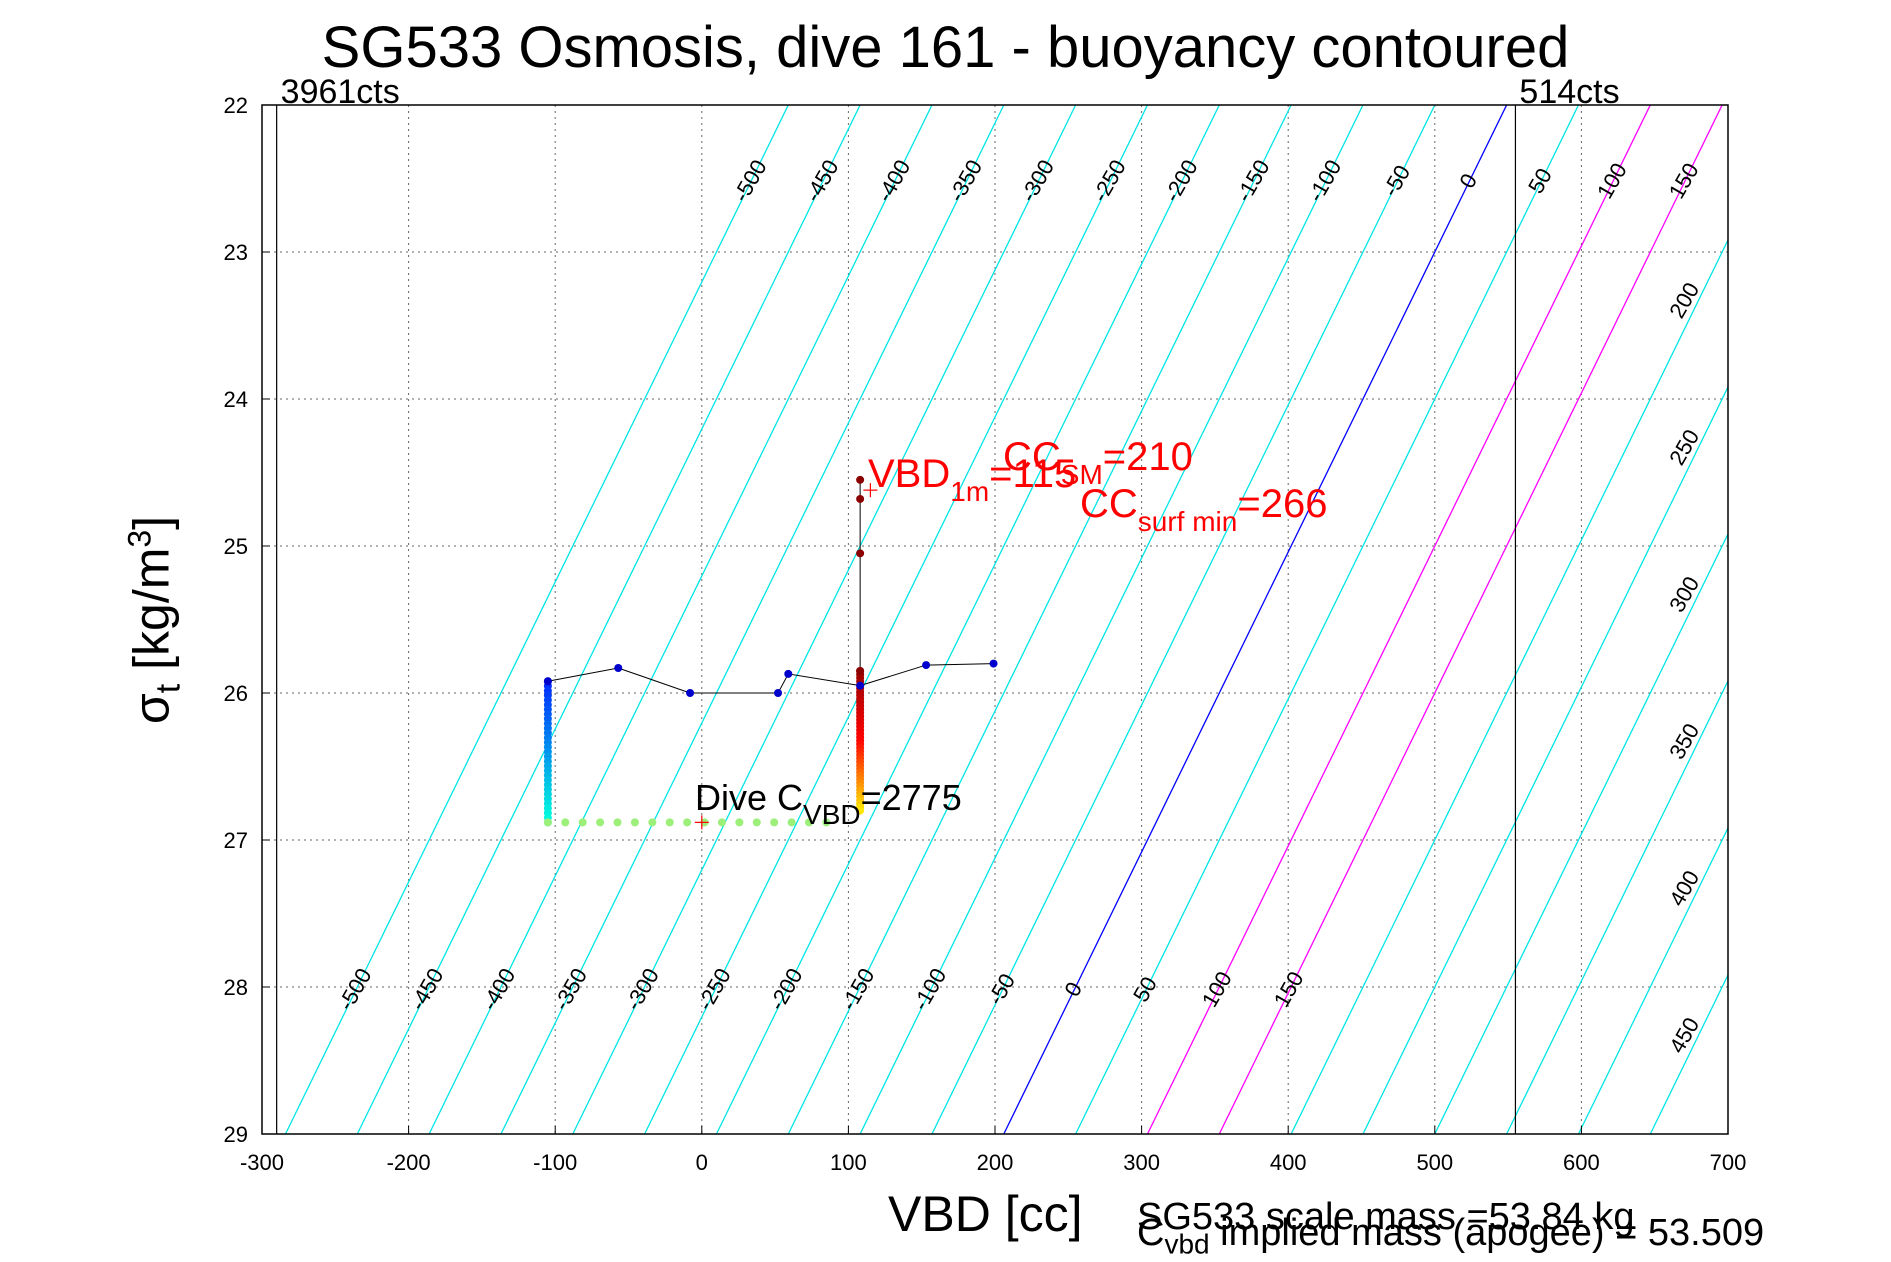 The height and width of the screenshot is (1262, 1891). What do you see at coordinates (355, 989) in the screenshot?
I see `contour-label: -500` at bounding box center [355, 989].